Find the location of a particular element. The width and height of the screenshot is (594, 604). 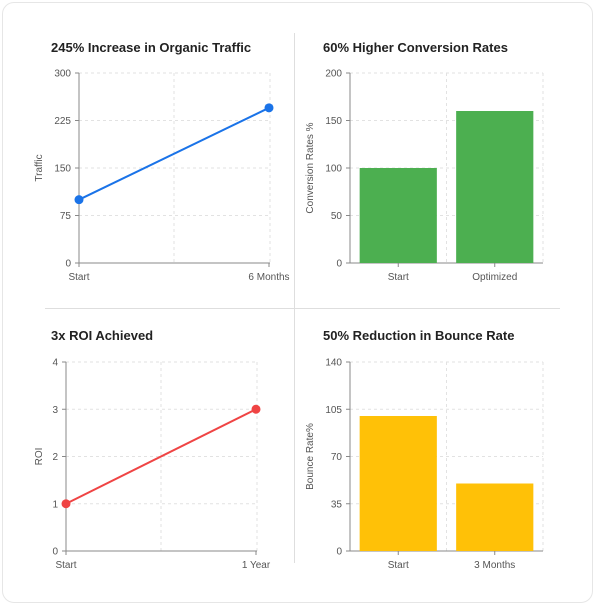

chart-title-organic-traffic: 245% Increase in Organic Traffic is located at coordinates (151, 47).